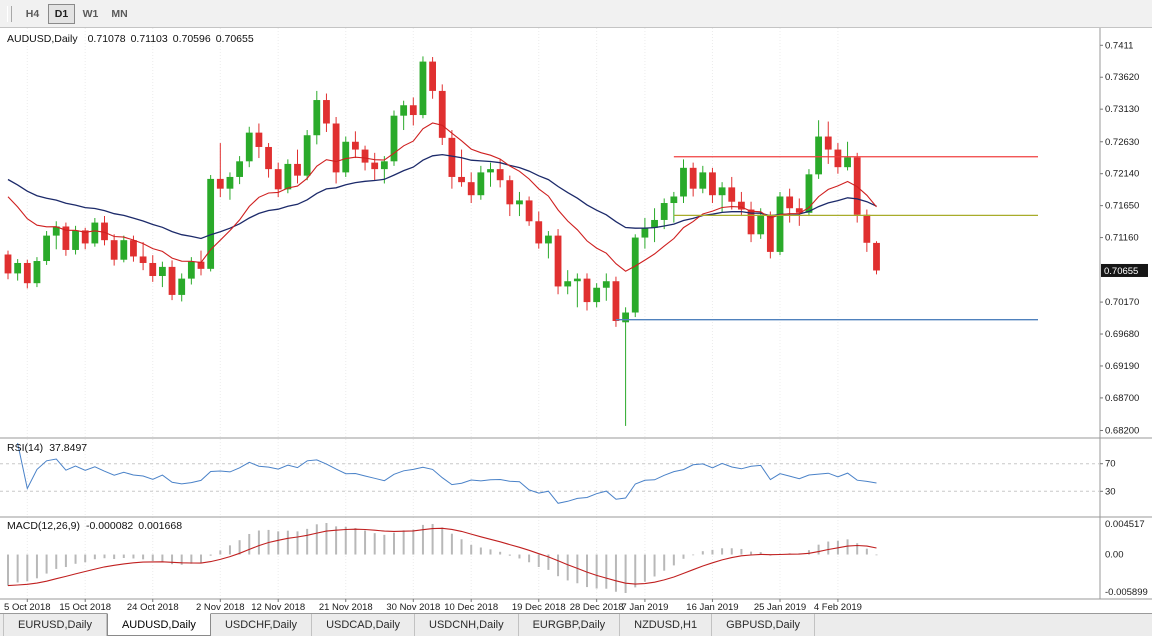  I want to click on svg-text: 0.68700, so click(1122, 398).